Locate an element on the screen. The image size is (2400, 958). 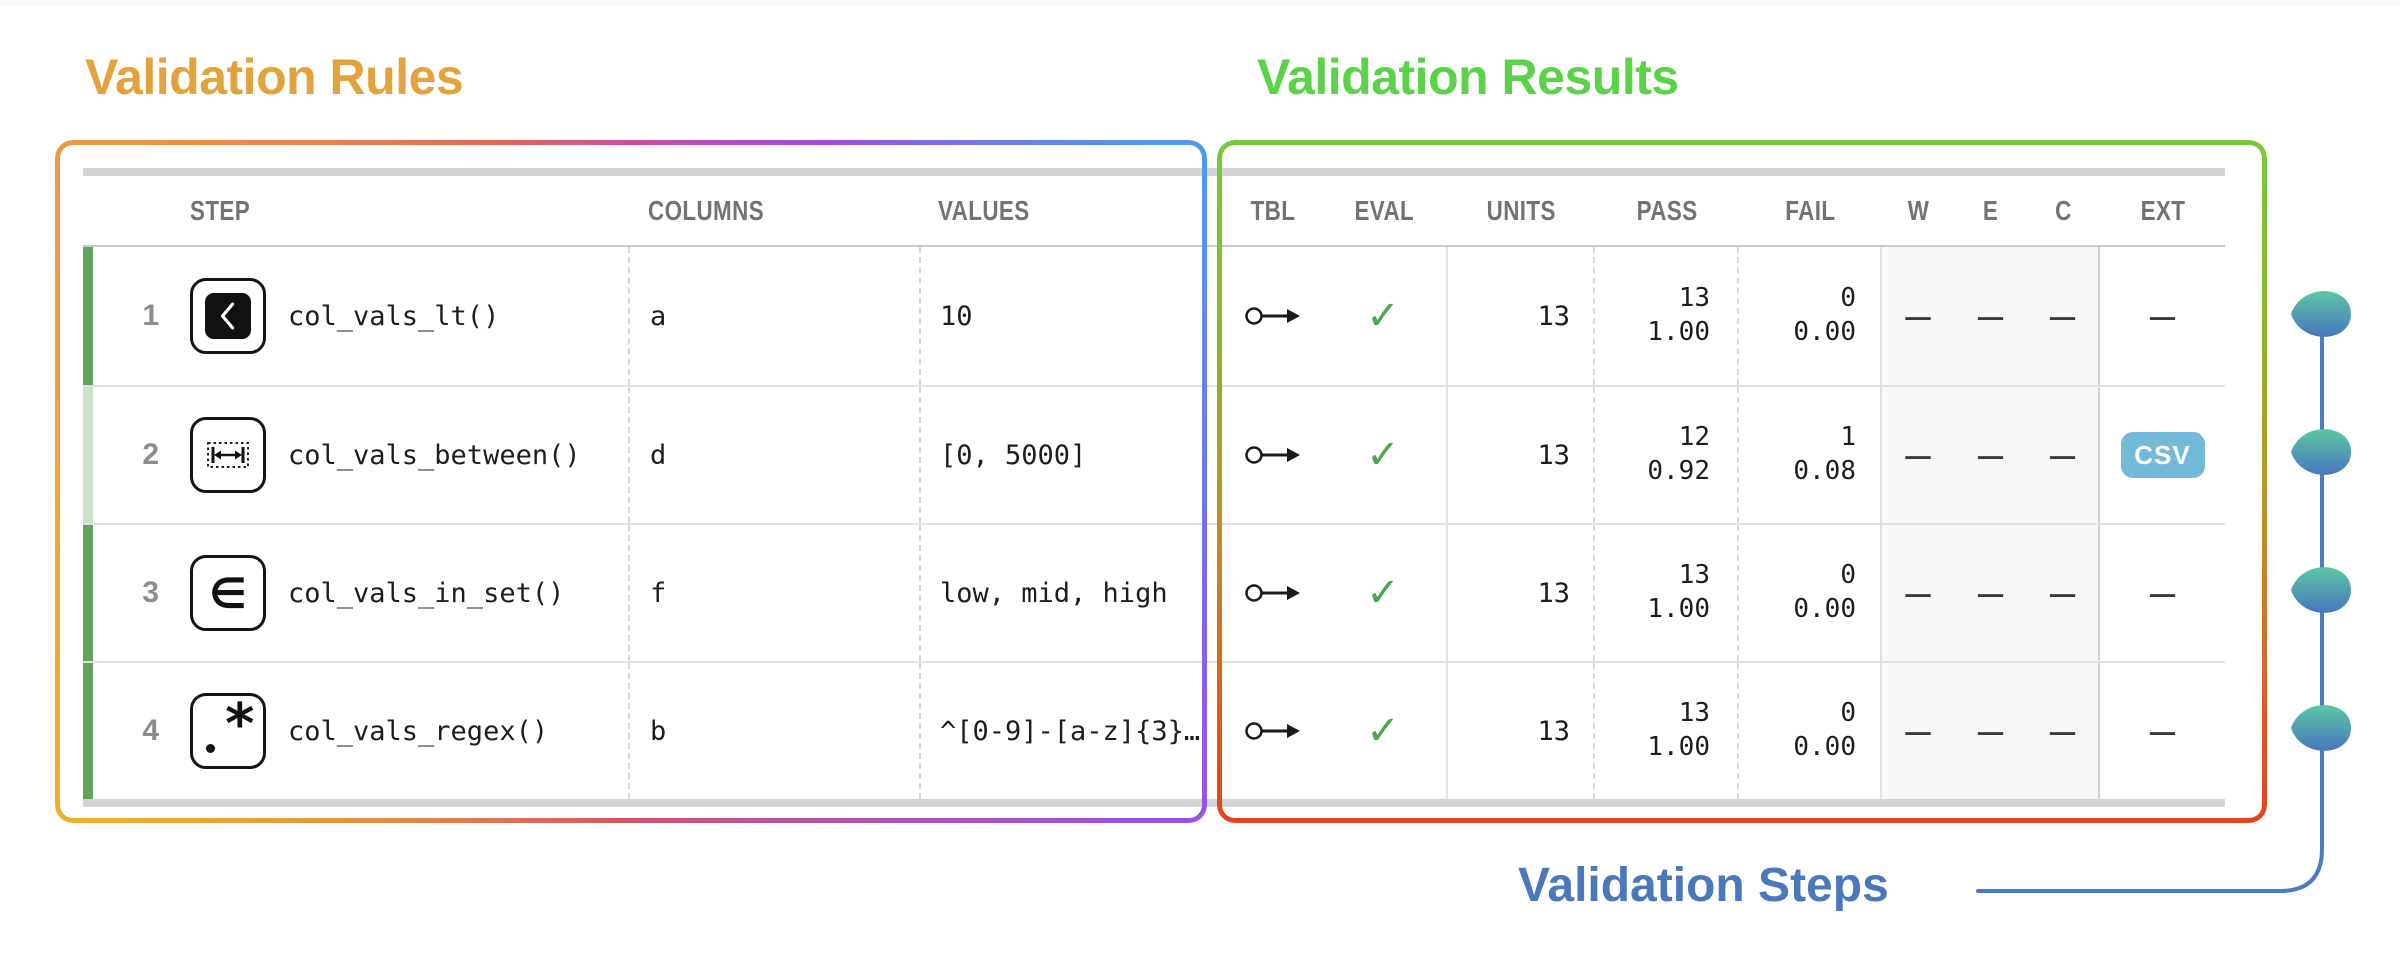
regex-icon: * is located at coordinates (228, 730).